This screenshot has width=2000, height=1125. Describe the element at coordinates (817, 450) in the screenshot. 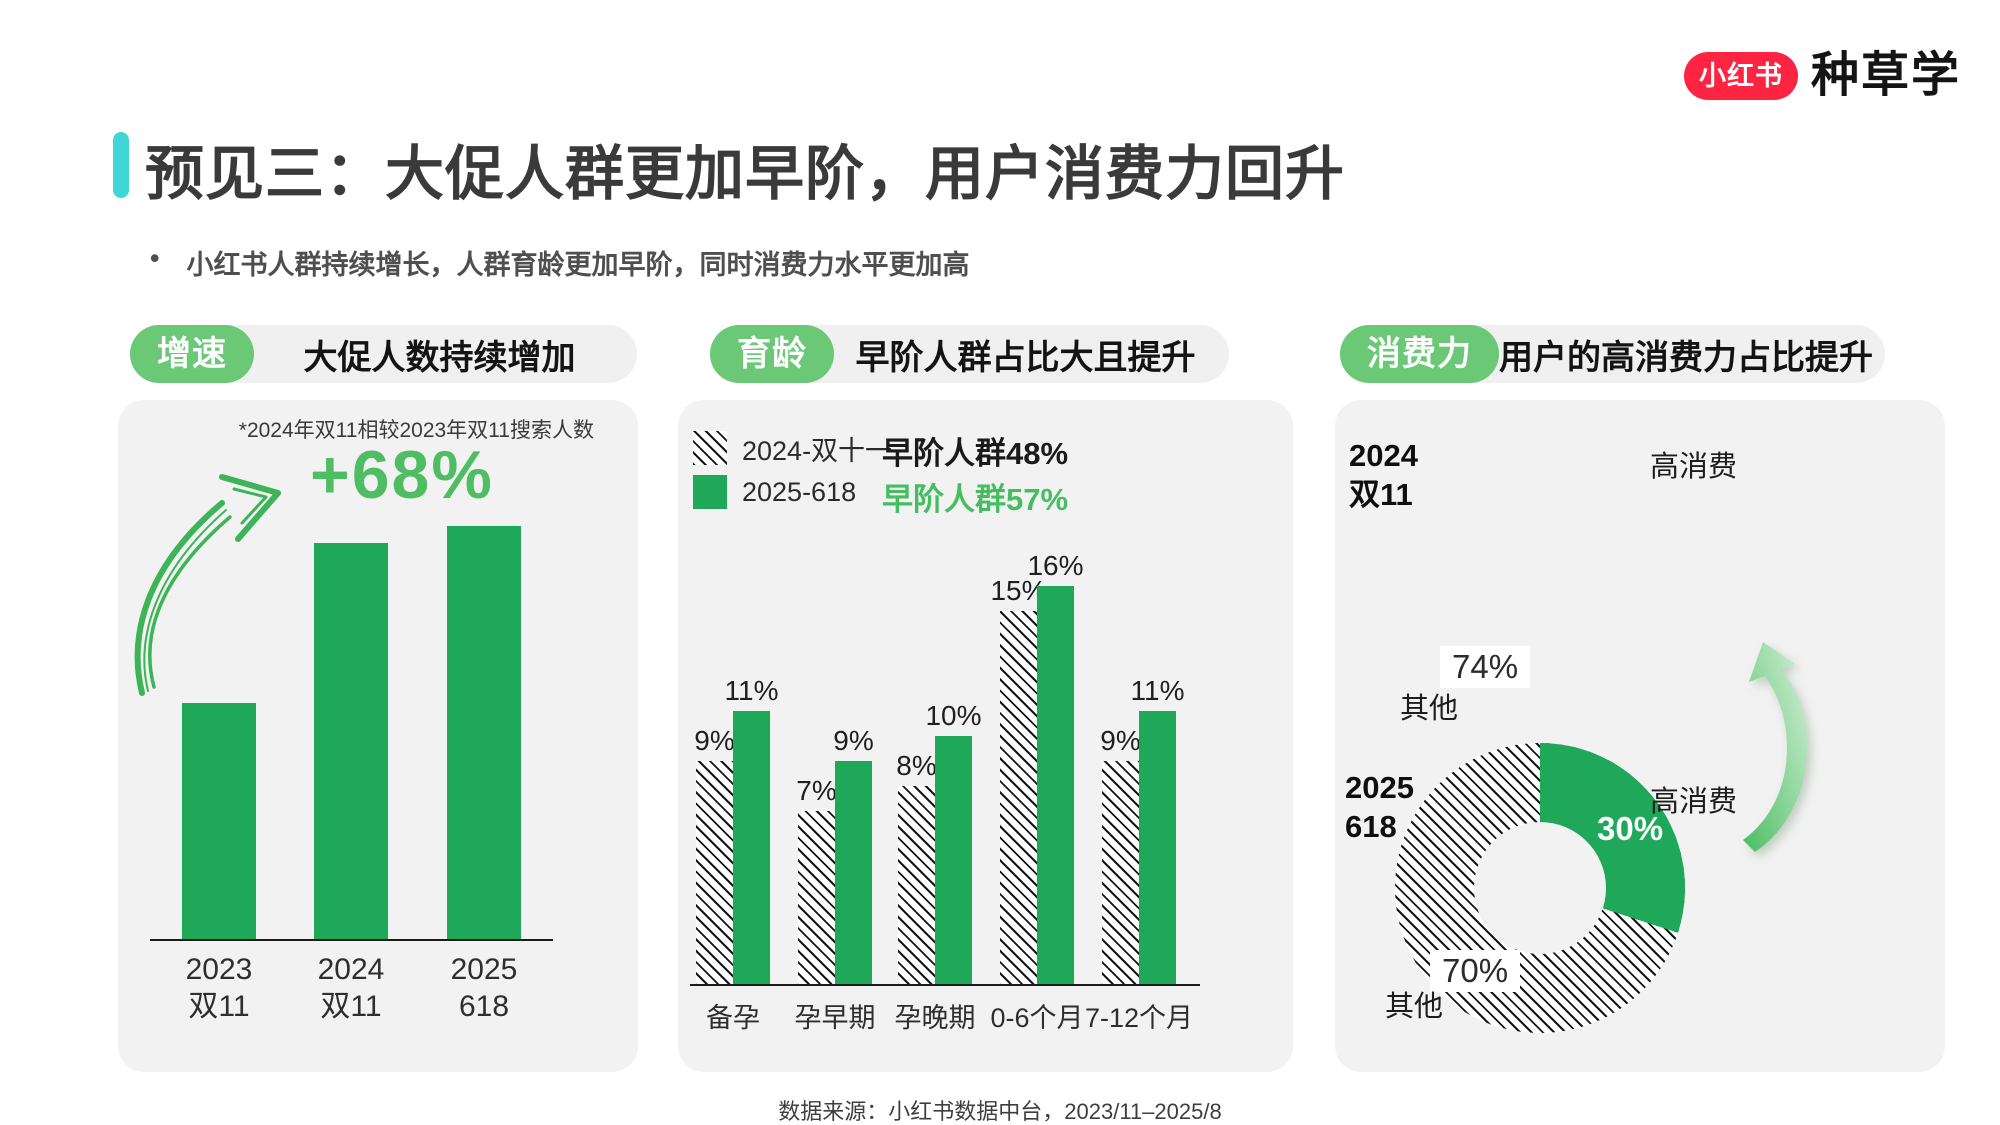

I see `legend-label-2024: 2024-双十一` at that location.